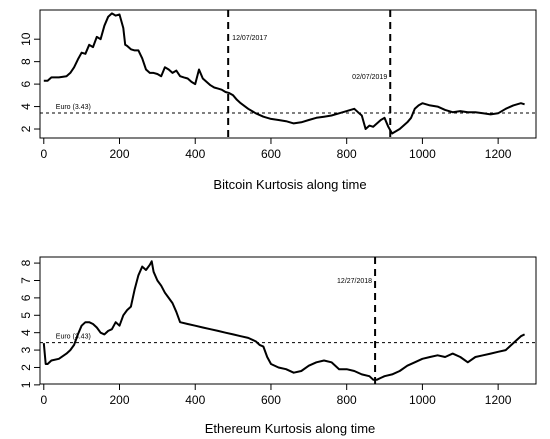 The width and height of the screenshot is (550, 439). What do you see at coordinates (249, 38) in the screenshot?
I see `date-marker-label-12-07-2017: 12/07/2017` at bounding box center [249, 38].